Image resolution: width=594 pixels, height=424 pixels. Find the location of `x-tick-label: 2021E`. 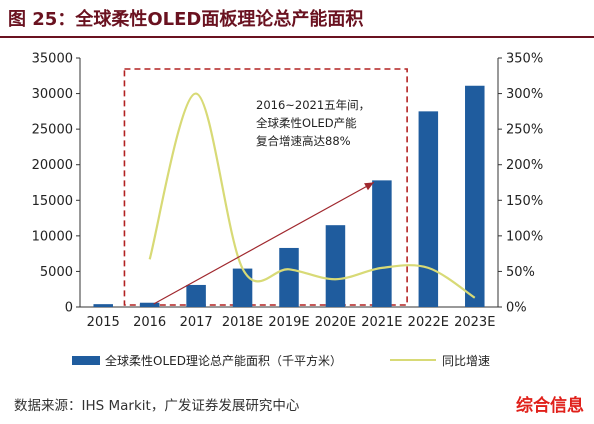

x-tick-label: 2021E is located at coordinates (381, 322).